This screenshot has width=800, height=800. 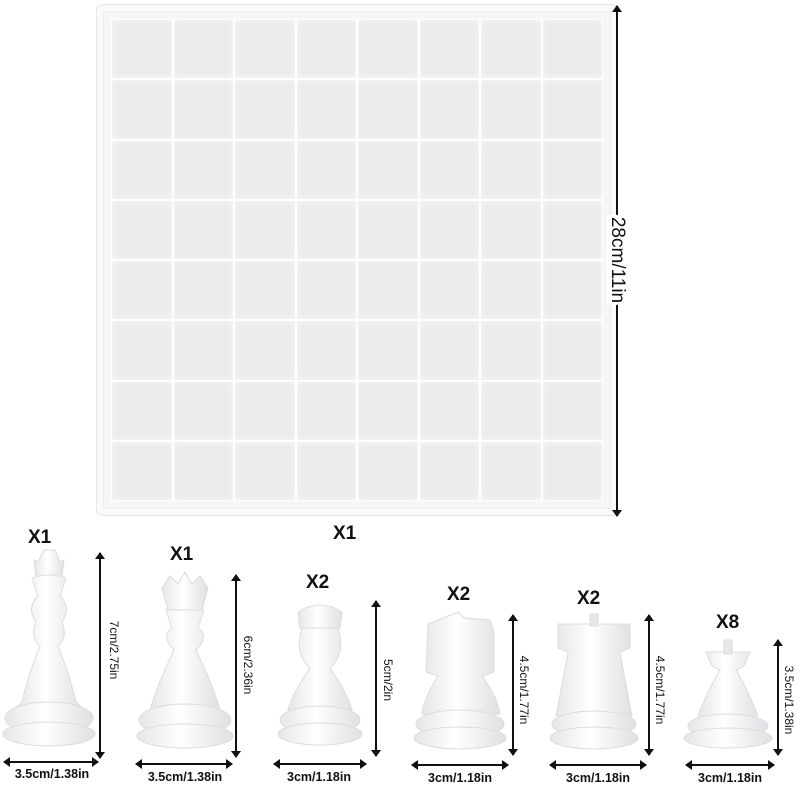 I want to click on knight-quantity: X2, so click(x=459, y=594).